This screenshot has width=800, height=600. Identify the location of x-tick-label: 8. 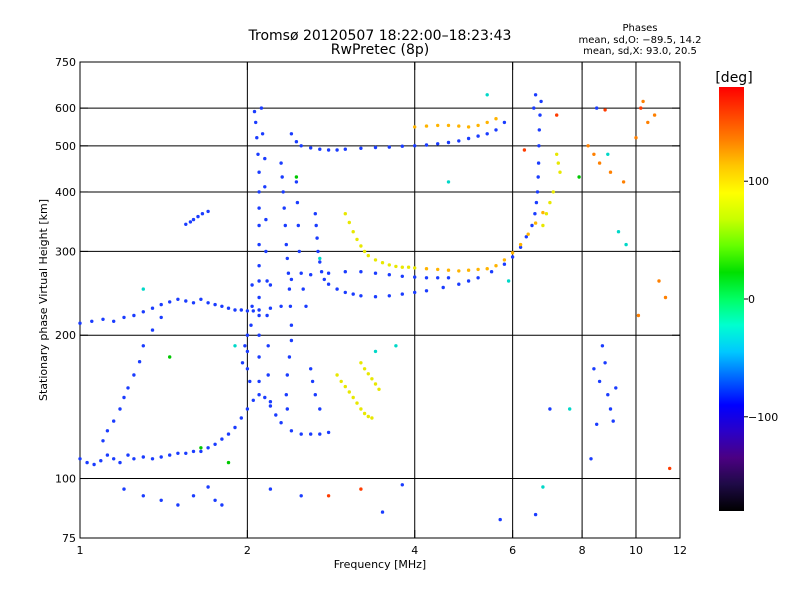
(582, 550).